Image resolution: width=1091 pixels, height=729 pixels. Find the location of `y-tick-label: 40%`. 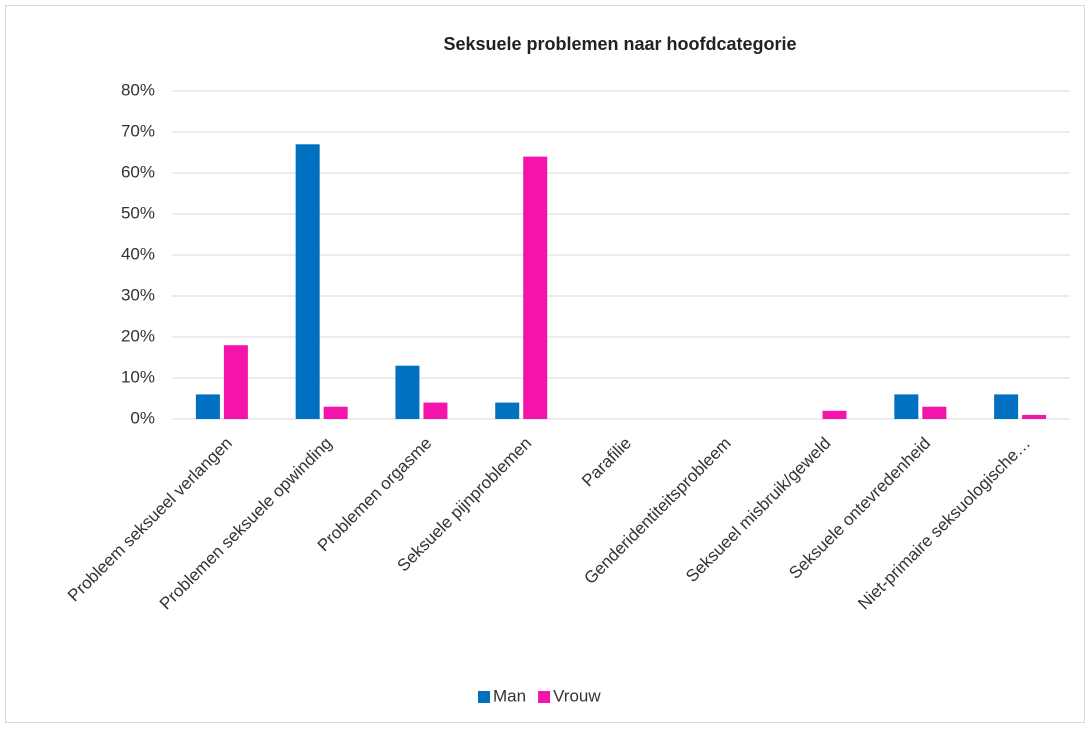

y-tick-label: 40% is located at coordinates (138, 253).